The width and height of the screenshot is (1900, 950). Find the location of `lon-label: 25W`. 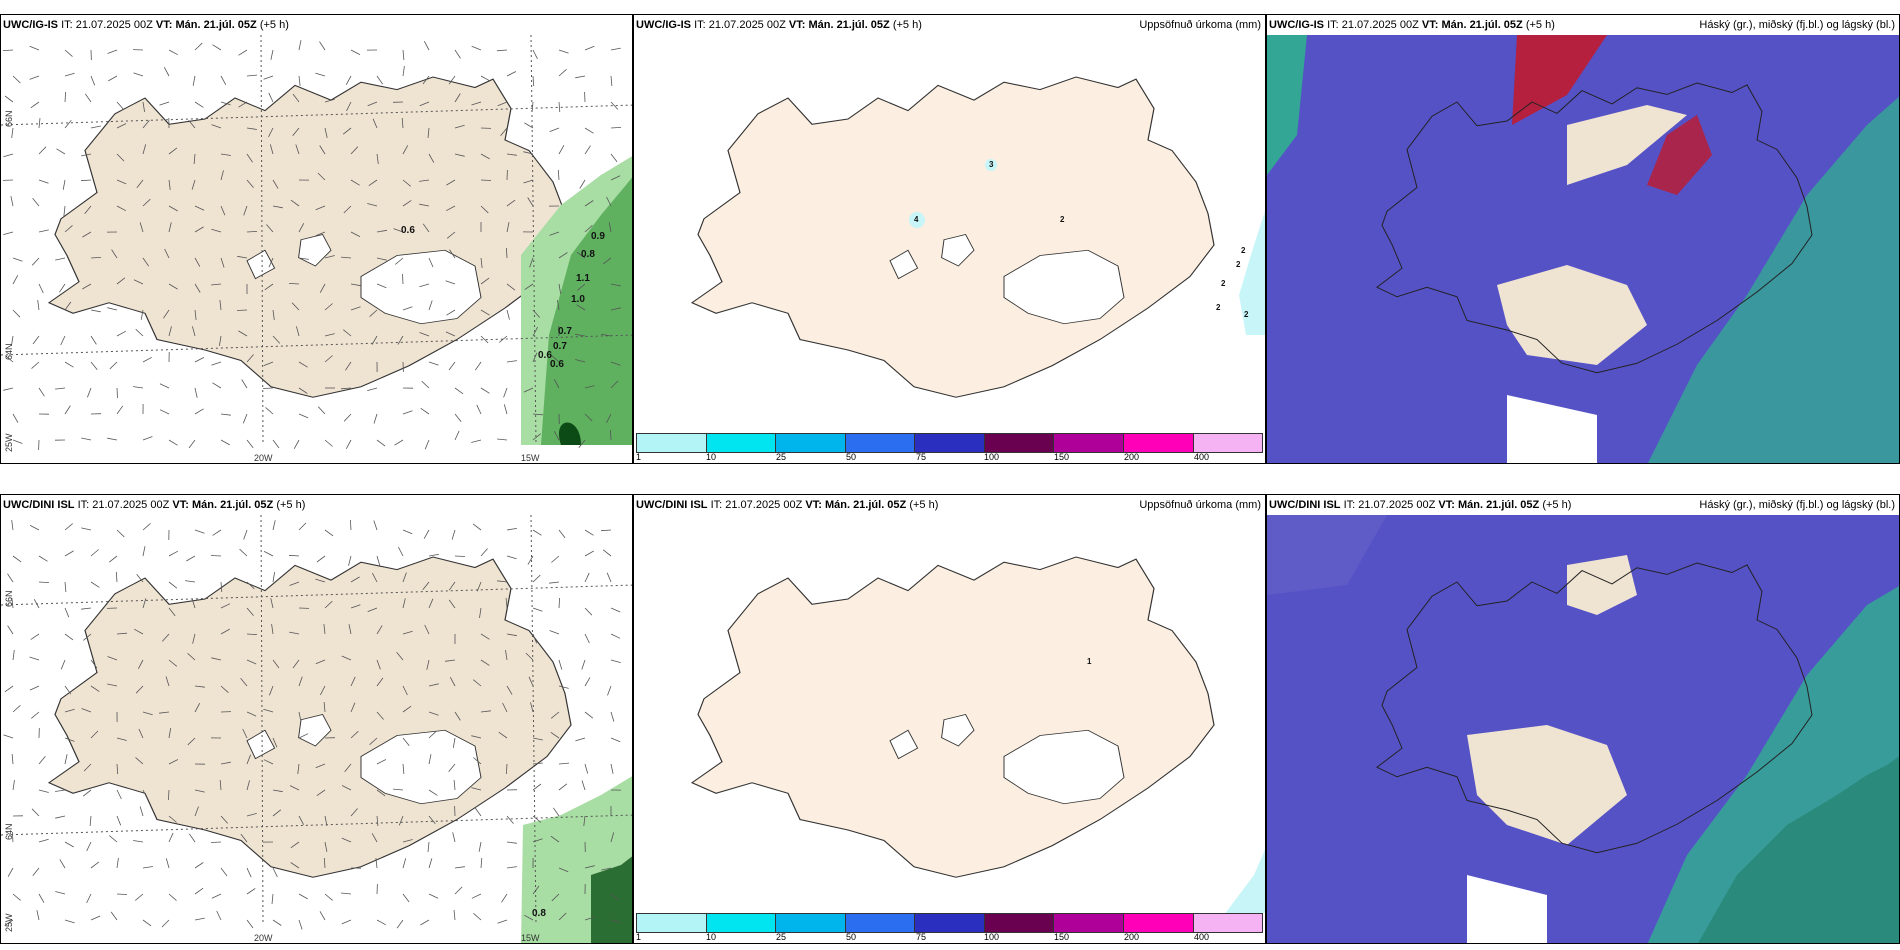

lon-label: 25W is located at coordinates (9, 922).